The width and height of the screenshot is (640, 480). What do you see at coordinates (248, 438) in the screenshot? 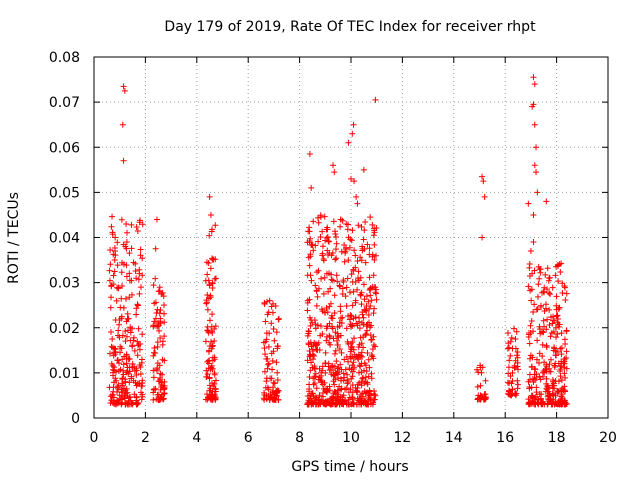
I see `x-tick-label: 6` at bounding box center [248, 438].